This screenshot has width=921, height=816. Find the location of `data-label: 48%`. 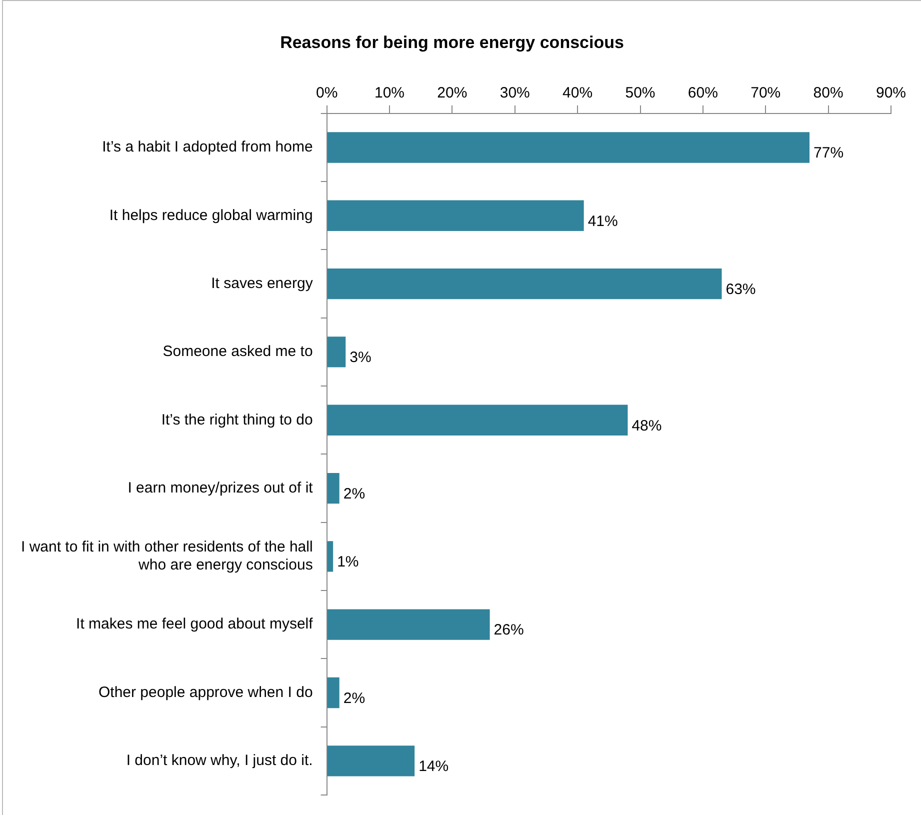

data-label: 48% is located at coordinates (647, 425).